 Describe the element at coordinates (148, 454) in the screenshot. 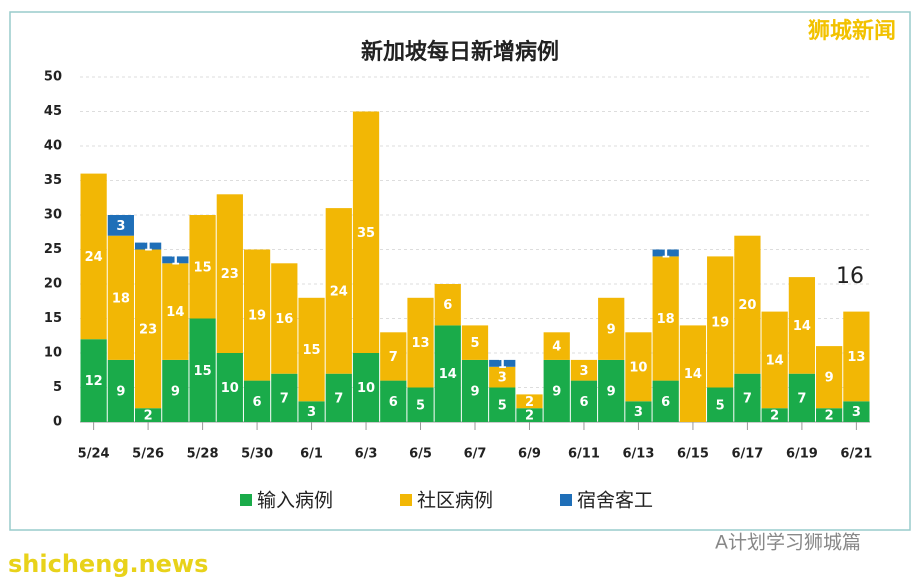

I see `x-tick-label: 5/26` at that location.